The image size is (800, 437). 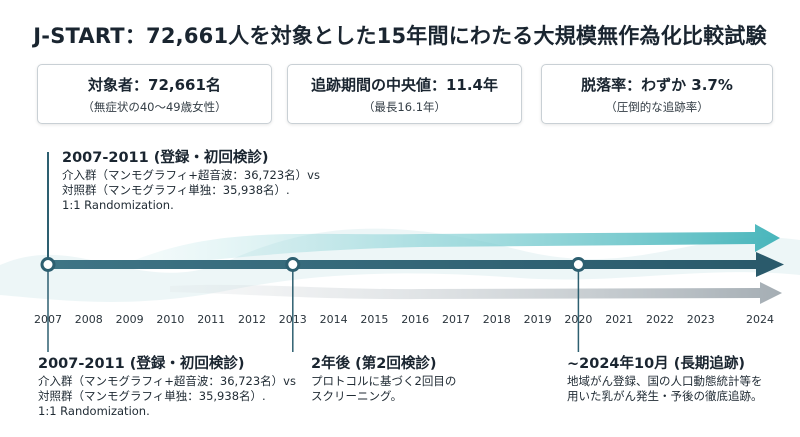 I want to click on stat-card-subjects: 対象者：72,661名 （無症状の40〜49歳女性）, so click(x=154, y=94).